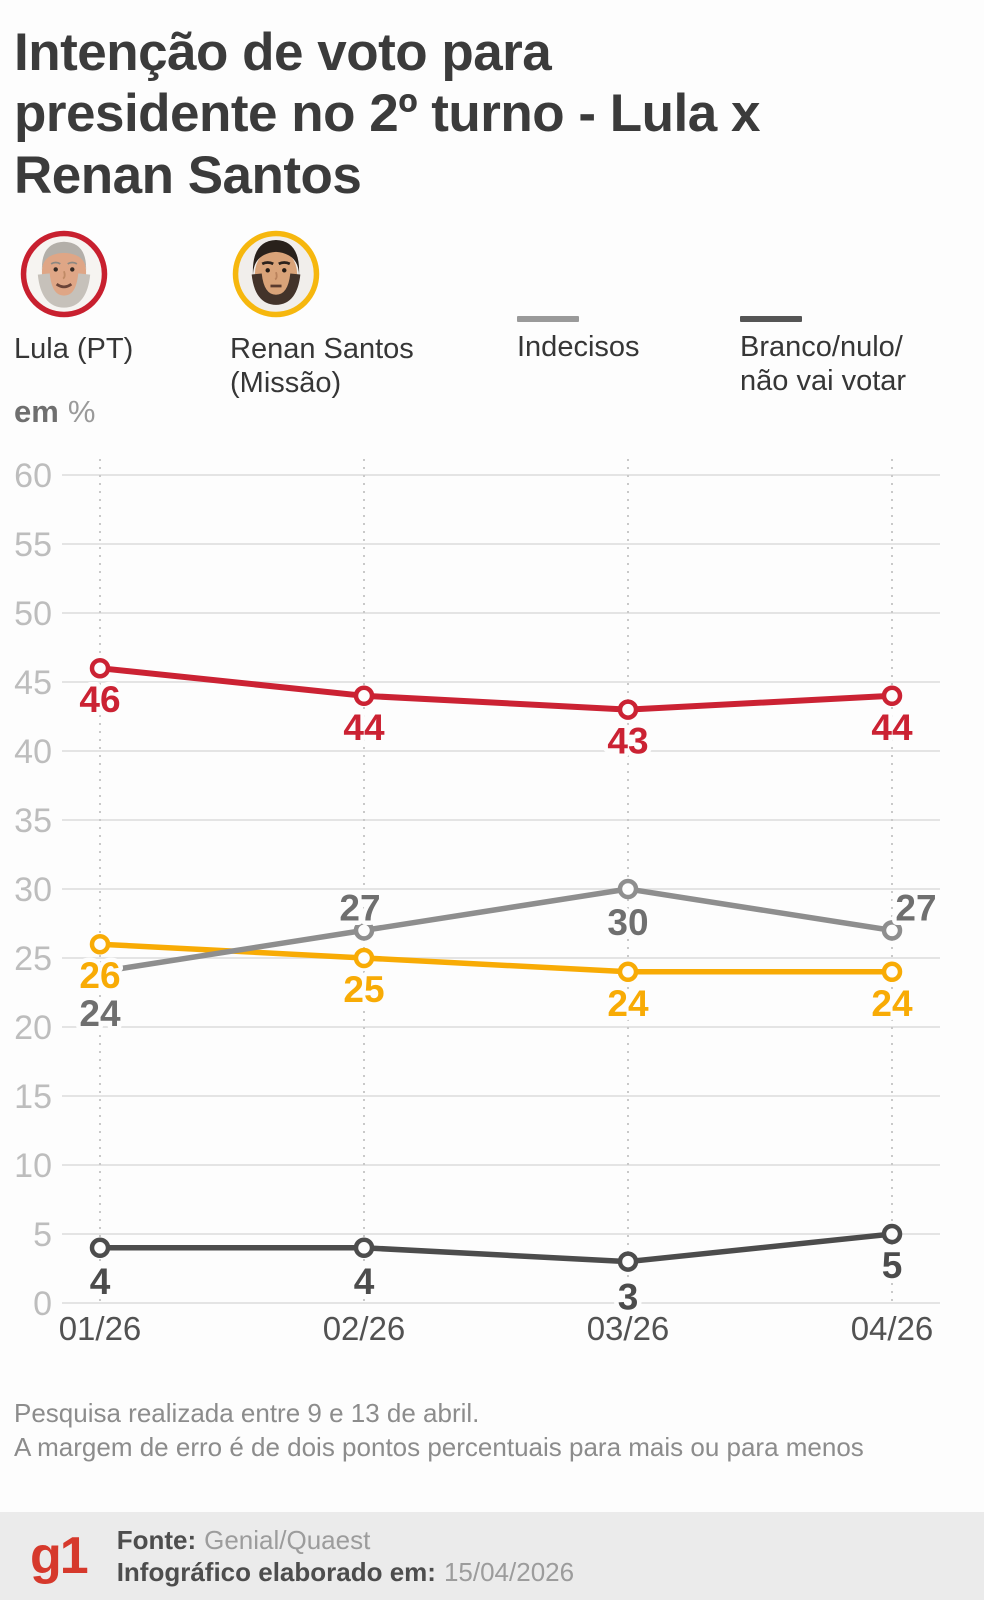 The image size is (984, 1600). What do you see at coordinates (36, 411) in the screenshot?
I see `unit-em: em` at bounding box center [36, 411].